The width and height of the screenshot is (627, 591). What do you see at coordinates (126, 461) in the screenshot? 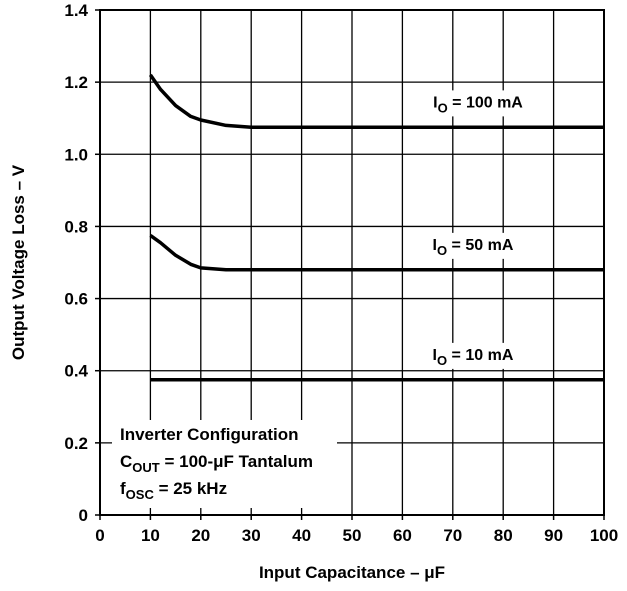
I see `note-main: C` at bounding box center [126, 461].